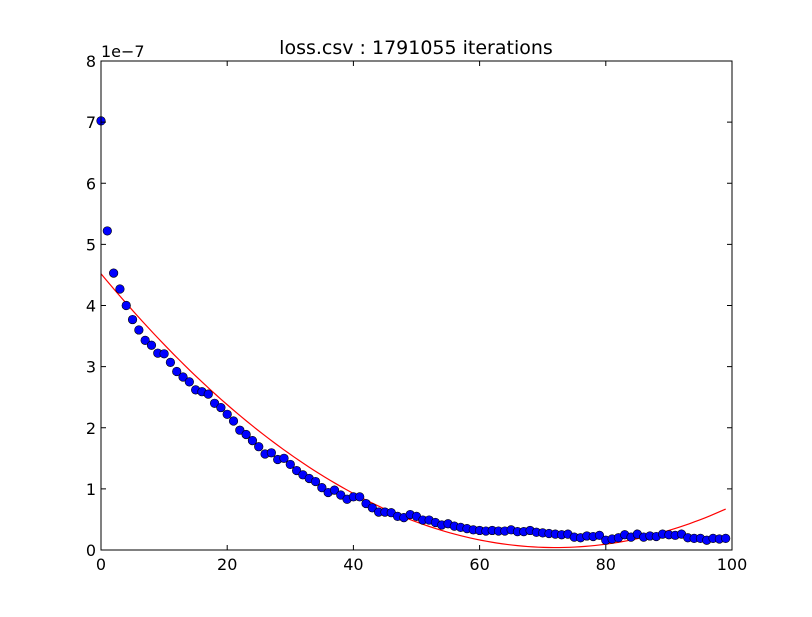 The height and width of the screenshot is (617, 812). Describe the element at coordinates (479, 564) in the screenshot. I see `x-tick-label: 60` at that location.